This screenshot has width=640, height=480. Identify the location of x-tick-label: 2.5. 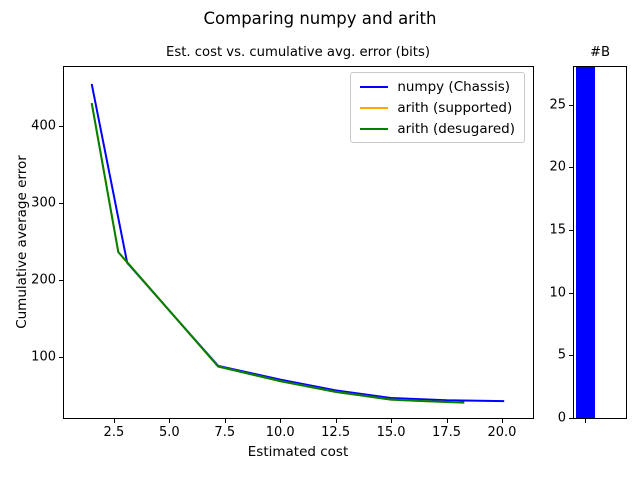
(114, 432).